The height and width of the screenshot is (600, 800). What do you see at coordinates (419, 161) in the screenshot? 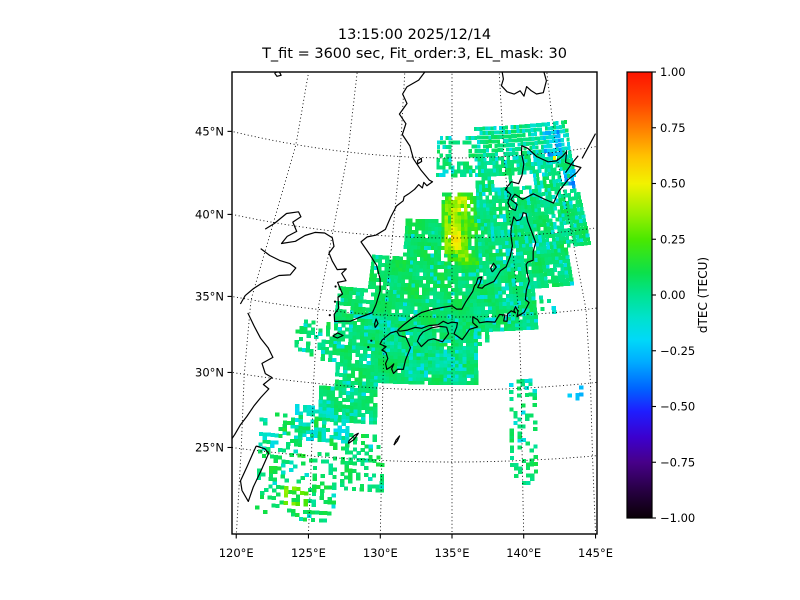
I see `coastline-khanka` at bounding box center [419, 161].